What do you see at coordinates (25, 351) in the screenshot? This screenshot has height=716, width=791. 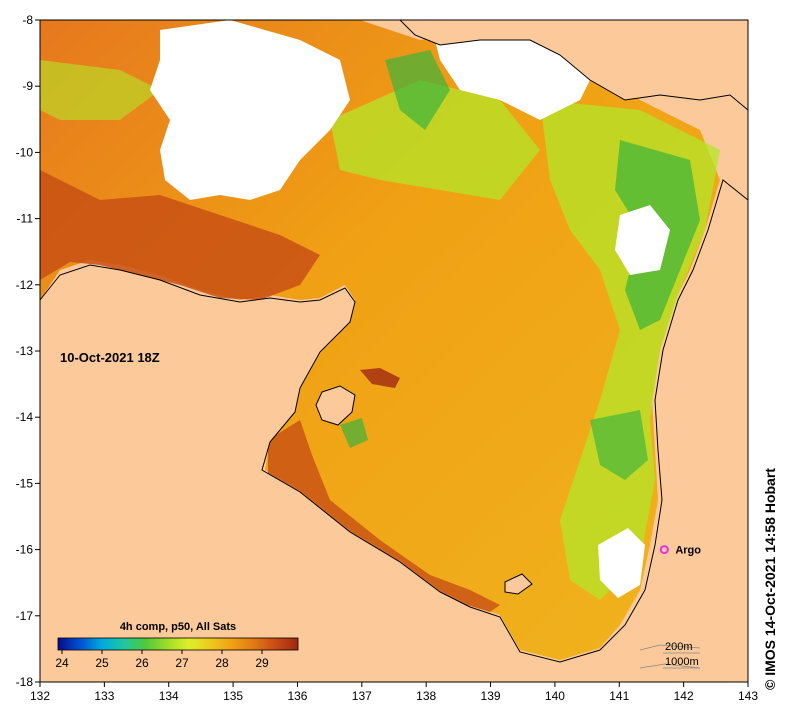 I see `y-tick-label: -13` at bounding box center [25, 351].